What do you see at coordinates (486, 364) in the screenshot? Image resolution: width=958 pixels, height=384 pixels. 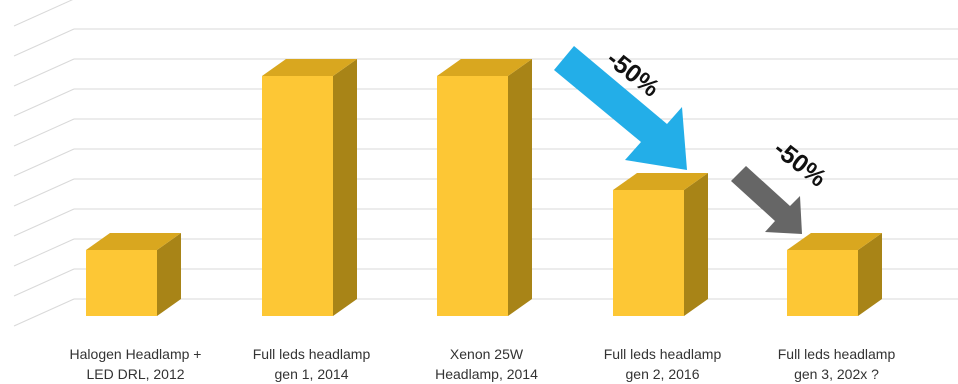 I see `category-label: Xenon 25W Headlamp, 2014` at bounding box center [486, 364].